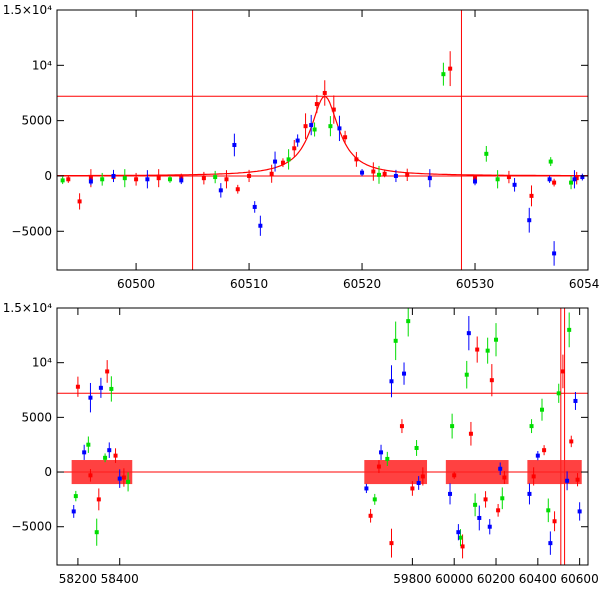  I want to click on x-tick-label: 60000, so click(454, 579).